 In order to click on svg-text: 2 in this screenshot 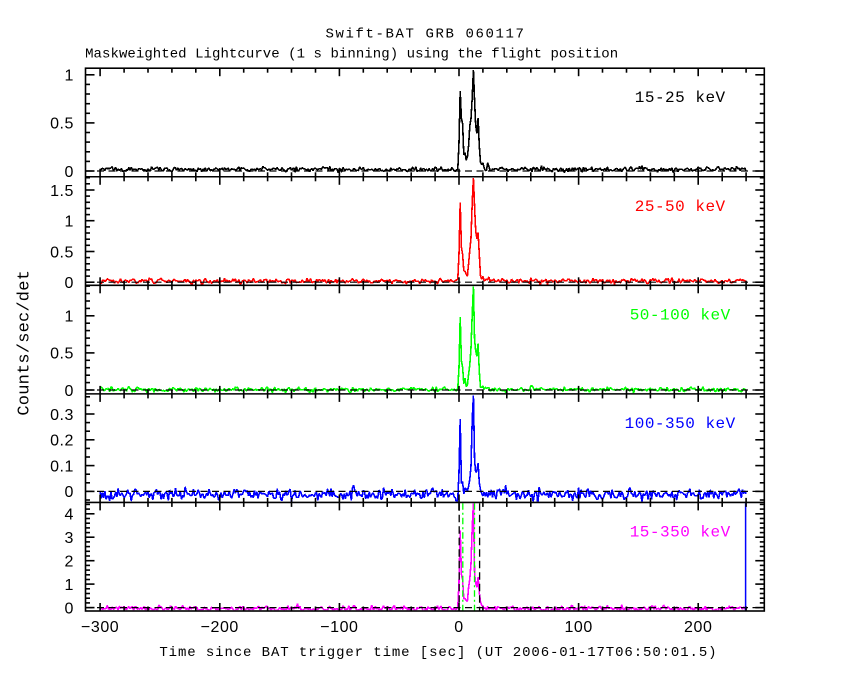, I will do `click(69, 562)`.